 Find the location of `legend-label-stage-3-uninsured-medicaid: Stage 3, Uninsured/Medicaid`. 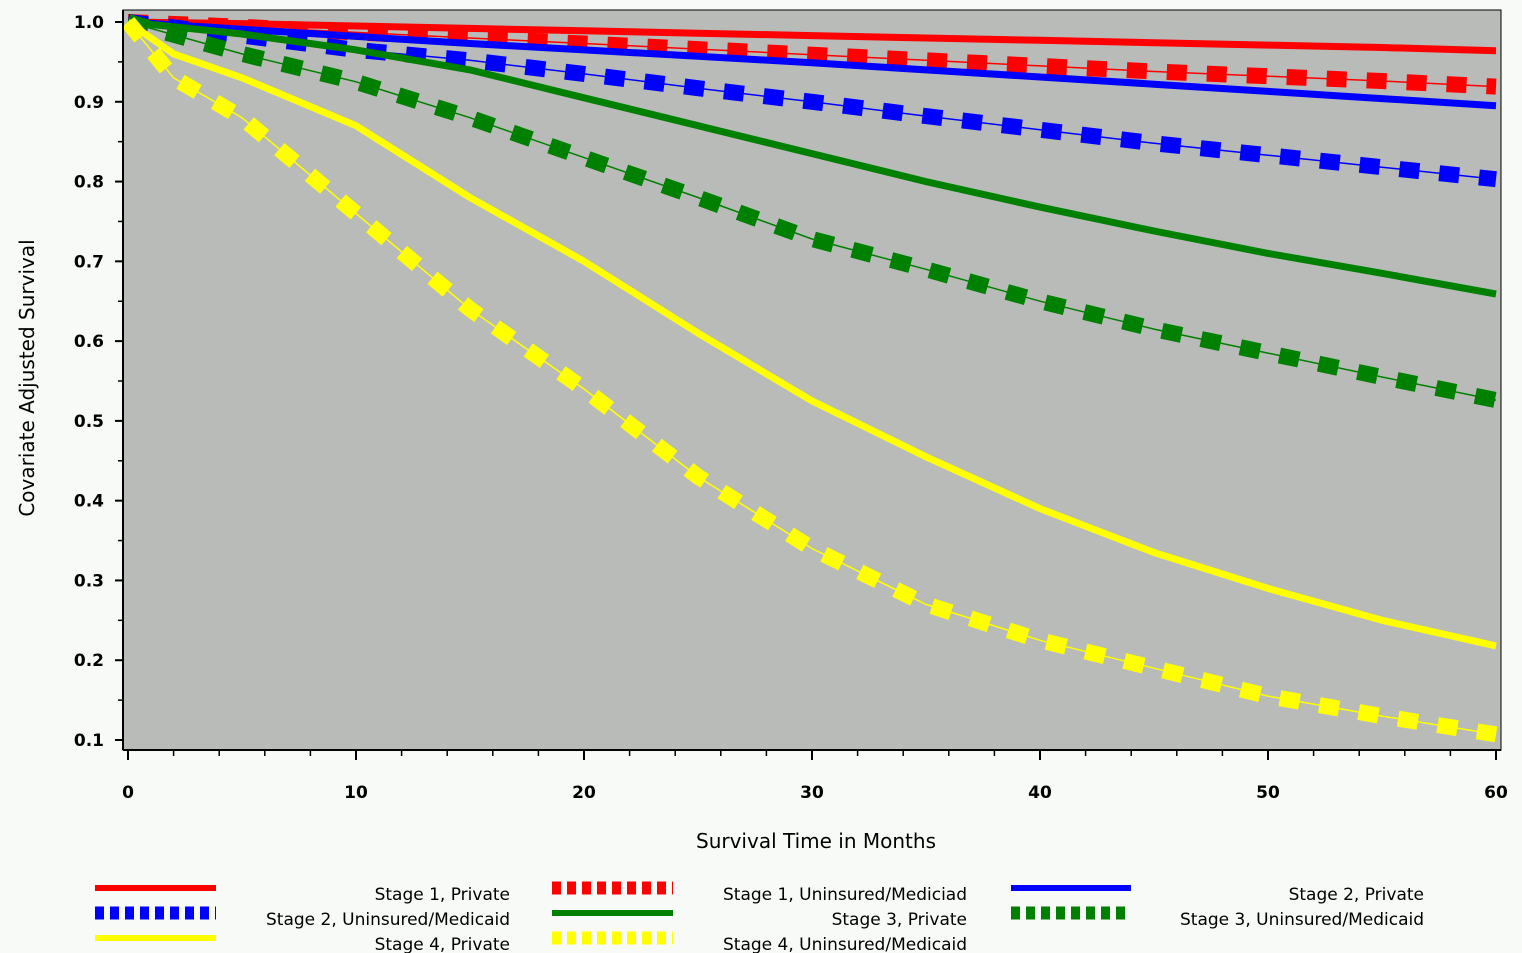

legend-label-stage-3-uninsured-medicaid: Stage 3, Uninsured/Medicaid is located at coordinates (1302, 920).